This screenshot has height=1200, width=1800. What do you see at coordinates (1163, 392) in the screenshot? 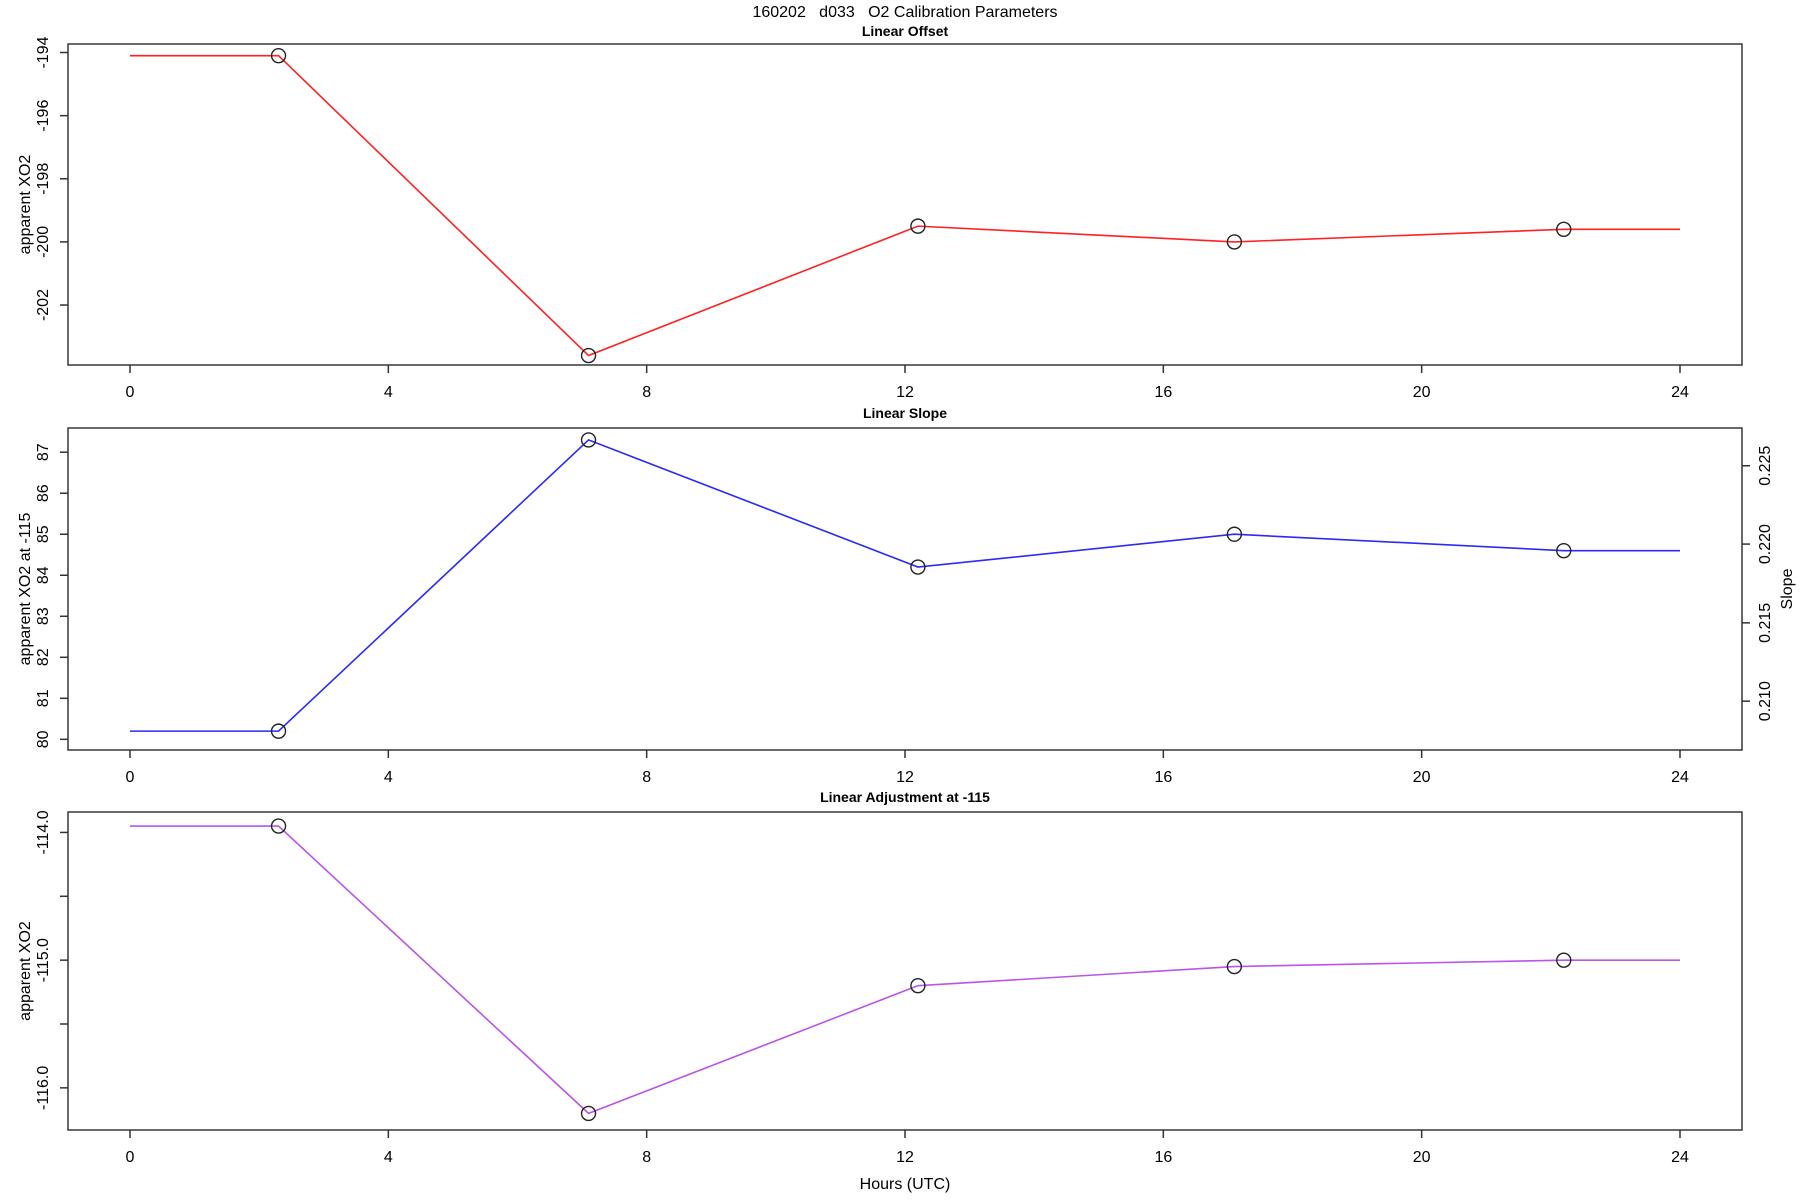
I see `panel-1-x-tick-label: 16` at bounding box center [1163, 392].